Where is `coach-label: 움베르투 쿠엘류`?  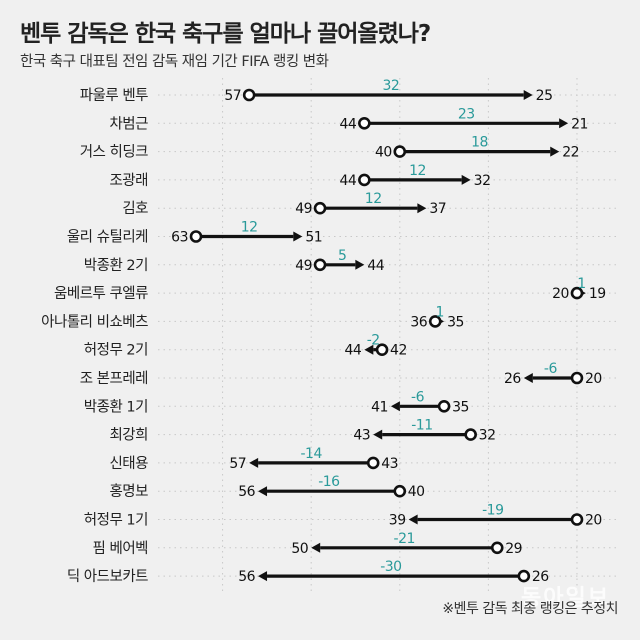
coach-label: 움베르투 쿠엘류 is located at coordinates (101, 293).